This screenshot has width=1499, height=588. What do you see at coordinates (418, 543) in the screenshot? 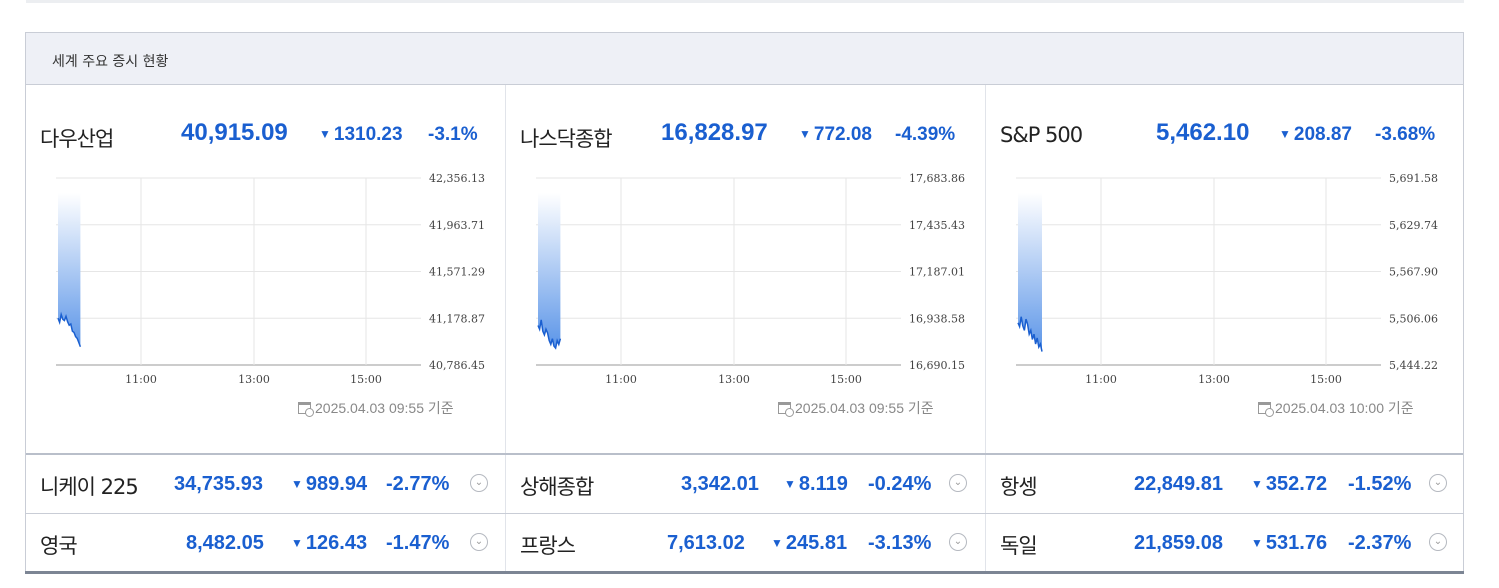
I see `sub-index-percent: -1.47%` at bounding box center [418, 543].